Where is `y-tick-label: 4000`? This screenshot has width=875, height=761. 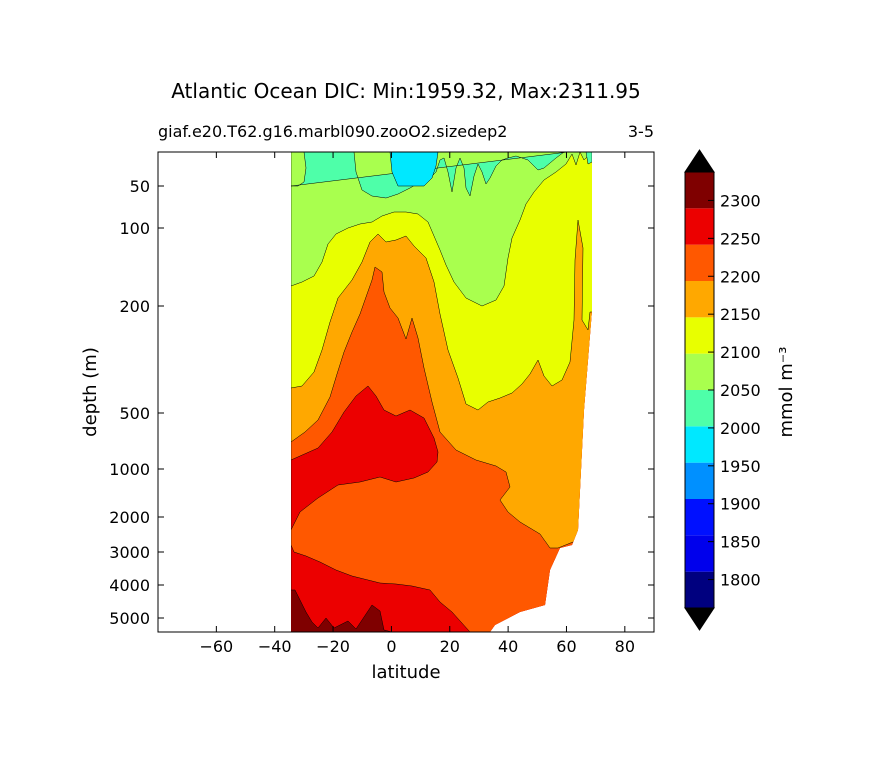
y-tick-label: 4000 is located at coordinates (129, 585).